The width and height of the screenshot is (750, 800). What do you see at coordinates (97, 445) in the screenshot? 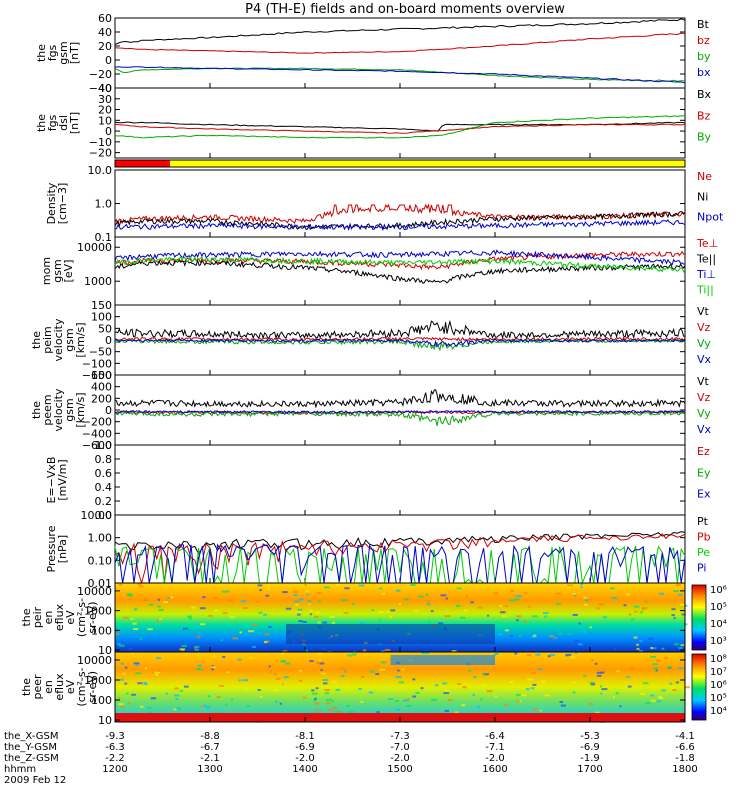
I see `peem_v-ytick-label: −600` at bounding box center [97, 445].